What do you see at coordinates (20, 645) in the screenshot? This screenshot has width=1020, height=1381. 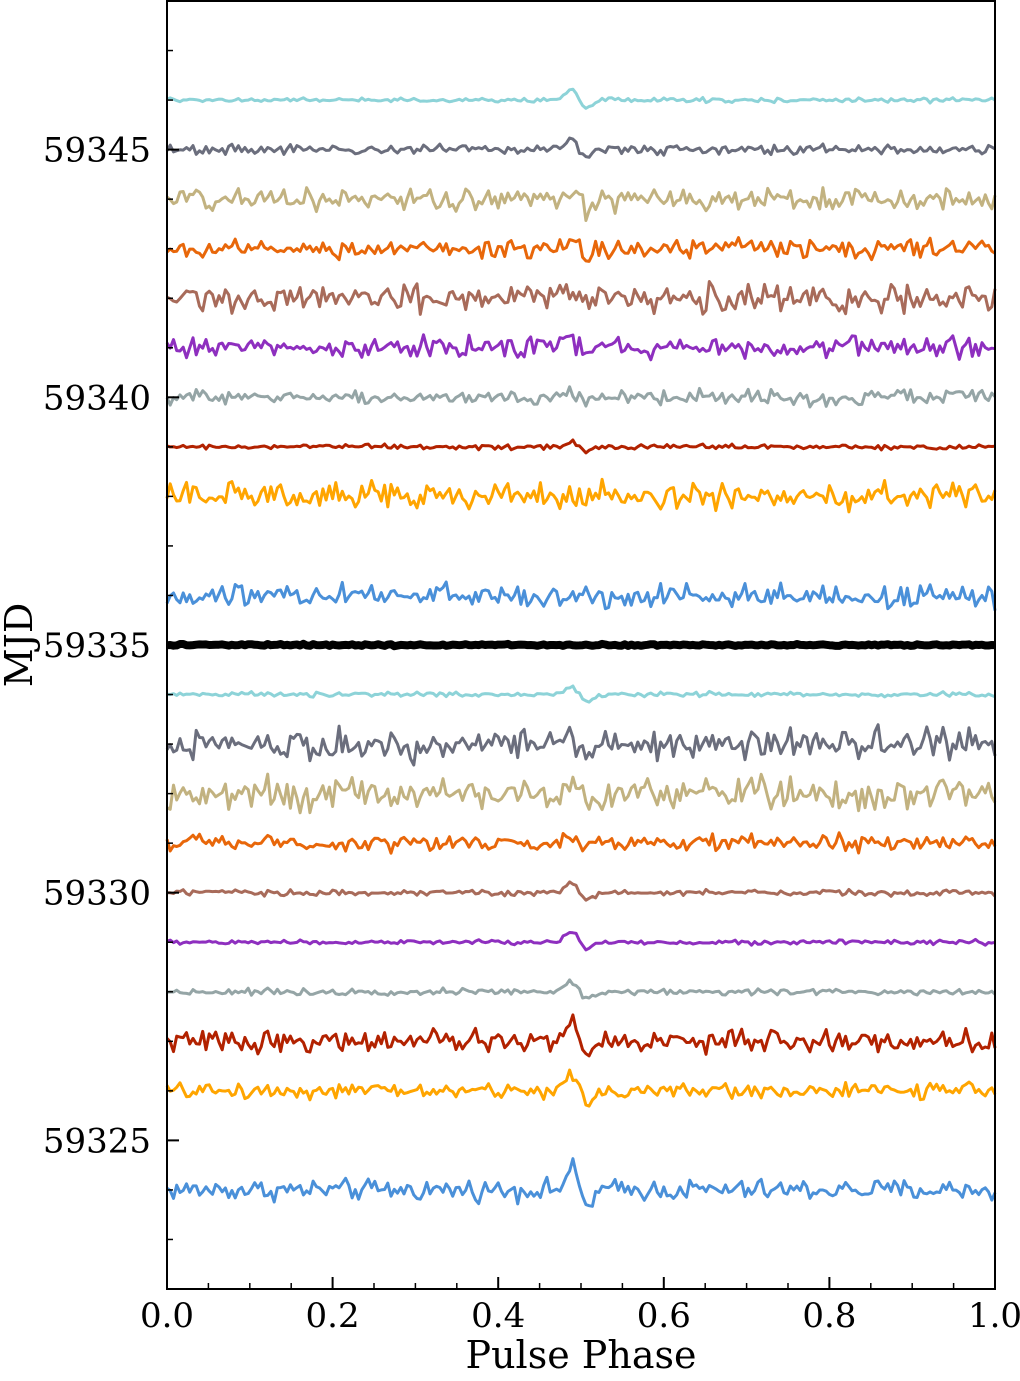 I see `y-axis-label: MJD` at bounding box center [20, 645].